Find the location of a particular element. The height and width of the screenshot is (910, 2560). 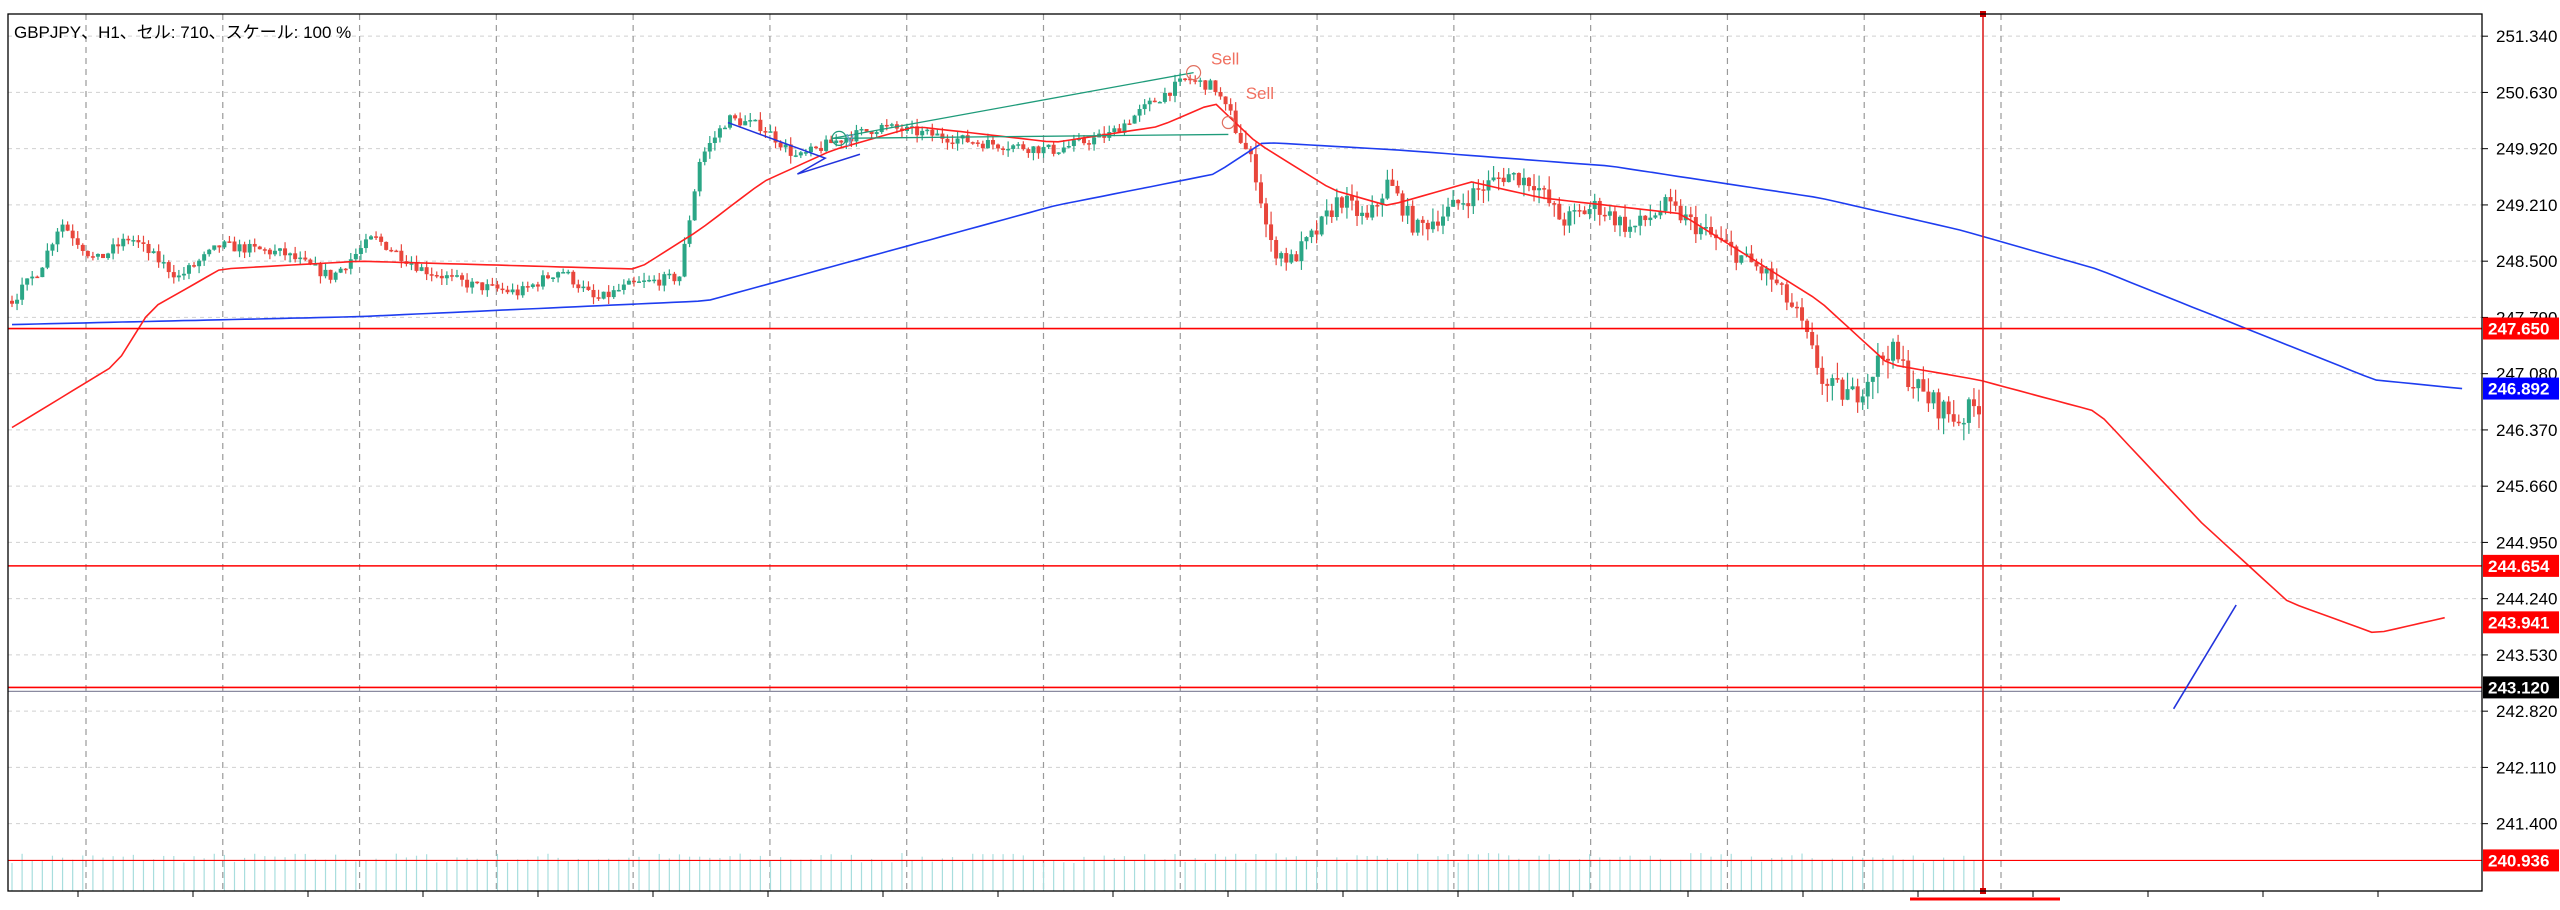

zigzag-drawing is located at coordinates (794, 148).